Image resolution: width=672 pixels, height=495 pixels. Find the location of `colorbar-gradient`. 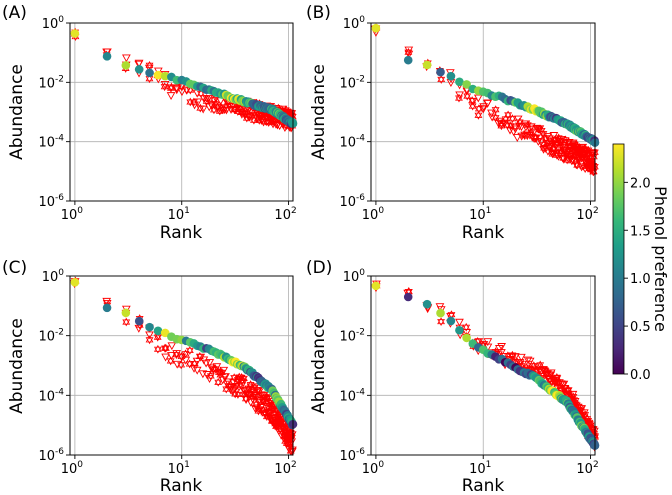

colorbar-gradient is located at coordinates (618, 259).